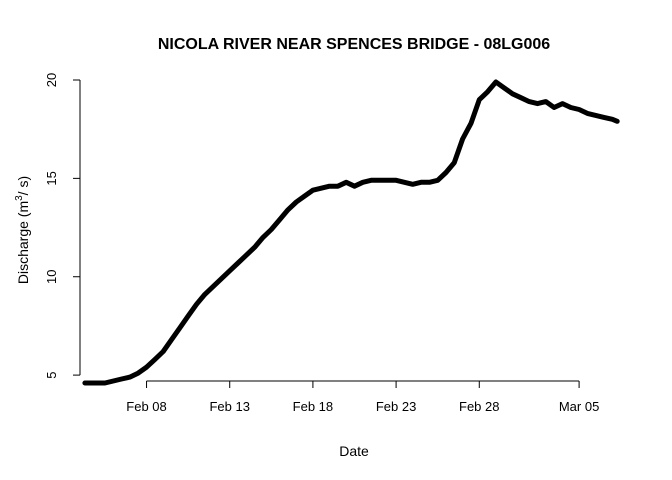 This screenshot has height=480, width=672. I want to click on y-axis-label-prefix: Discharge (m, so click(23, 242).